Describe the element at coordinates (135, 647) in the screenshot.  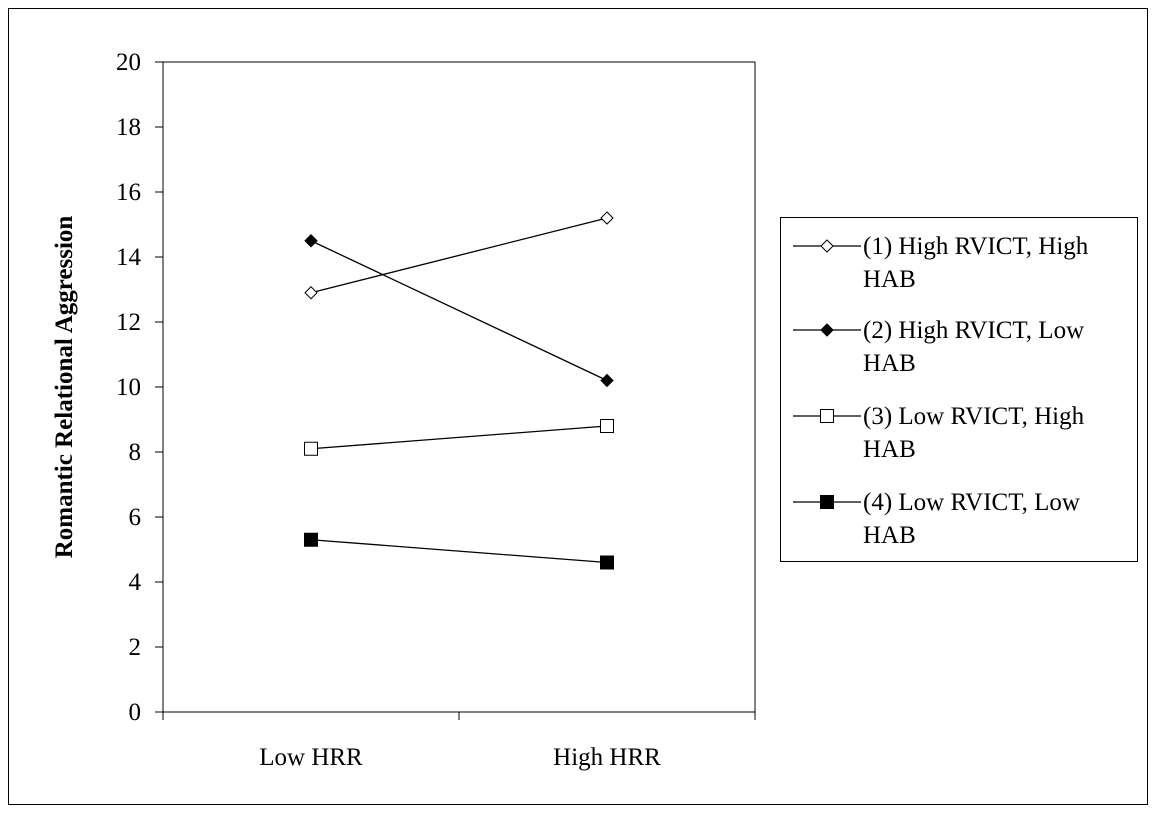
I see `y-tick-label: 2` at that location.